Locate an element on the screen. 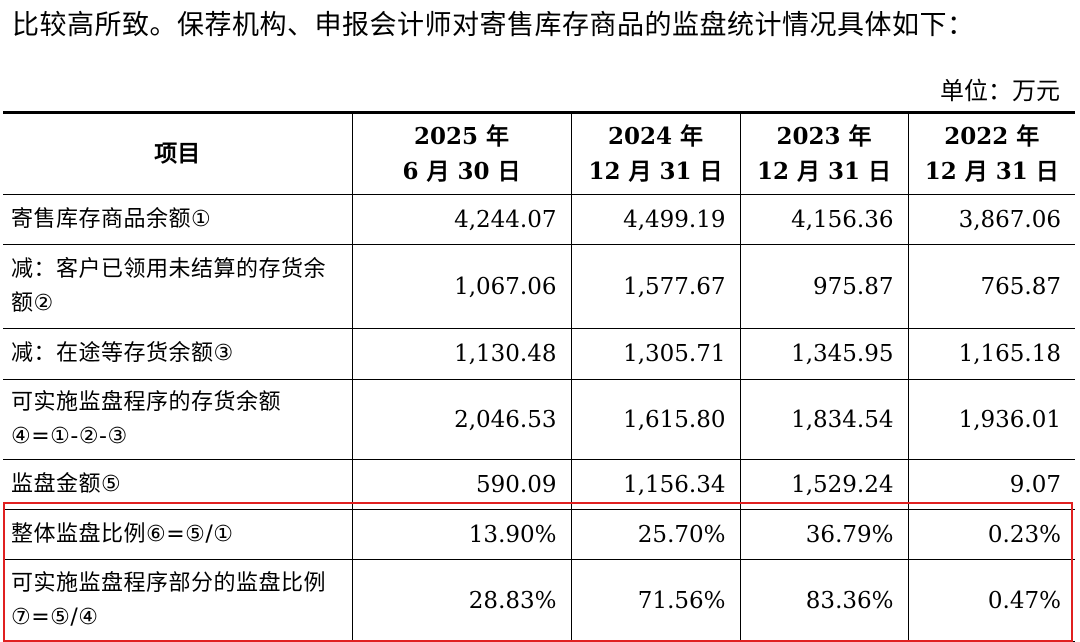 This screenshot has width=1080, height=642. header-col-2023: 2023 年 12 月 31 日 is located at coordinates (824, 153).